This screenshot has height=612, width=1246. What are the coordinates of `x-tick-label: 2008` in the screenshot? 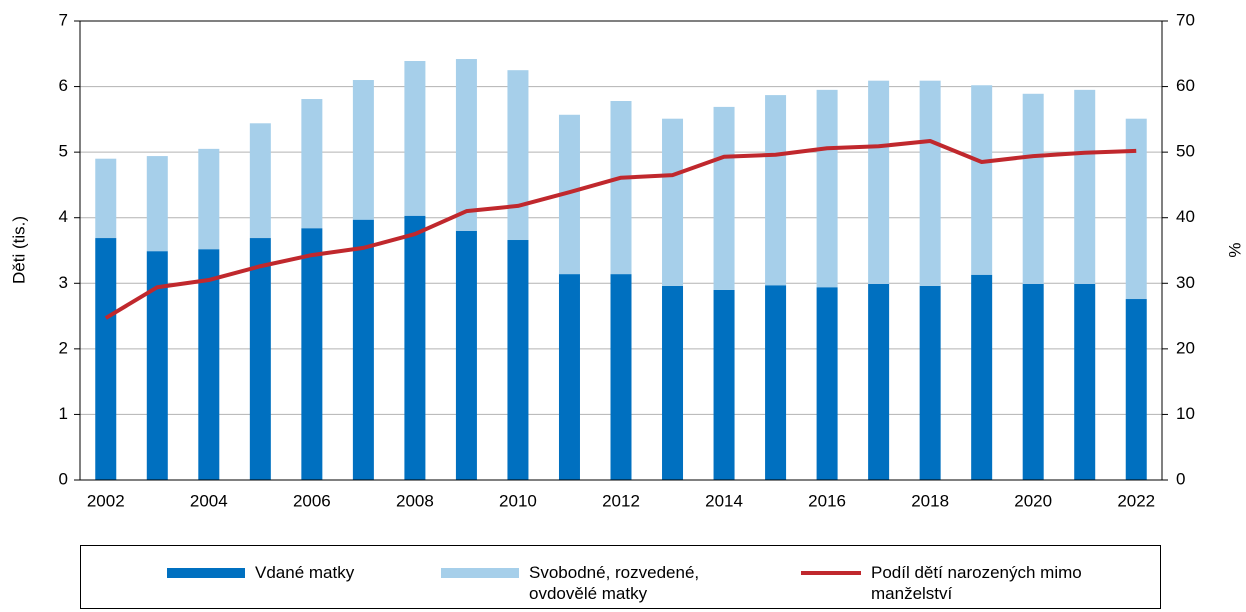 It's located at (415, 500).